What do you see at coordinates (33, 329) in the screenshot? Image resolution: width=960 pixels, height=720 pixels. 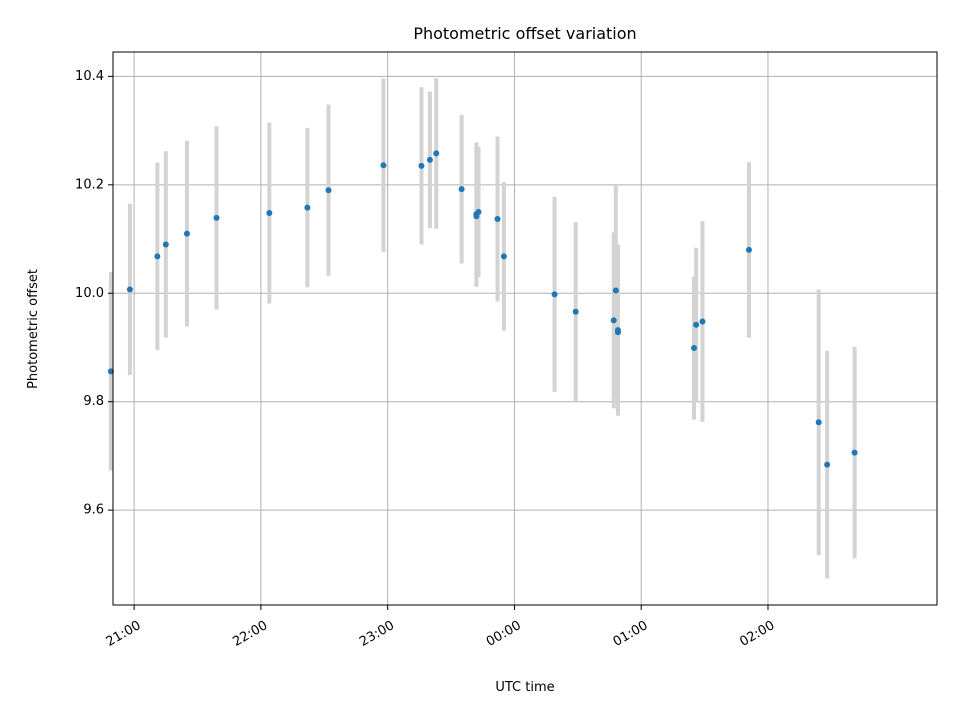 I see `y-axis-label: Photometric offset` at bounding box center [33, 329].